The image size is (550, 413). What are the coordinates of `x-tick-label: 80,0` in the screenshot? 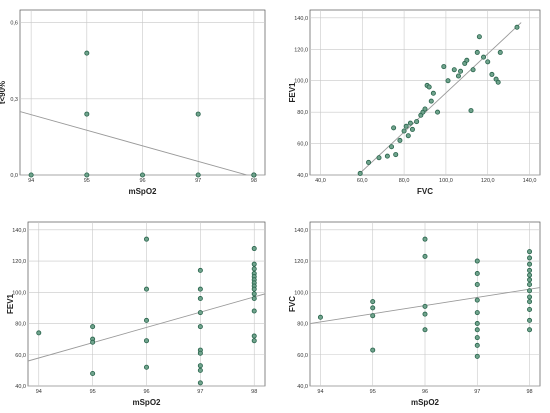 It's located at (404, 181).